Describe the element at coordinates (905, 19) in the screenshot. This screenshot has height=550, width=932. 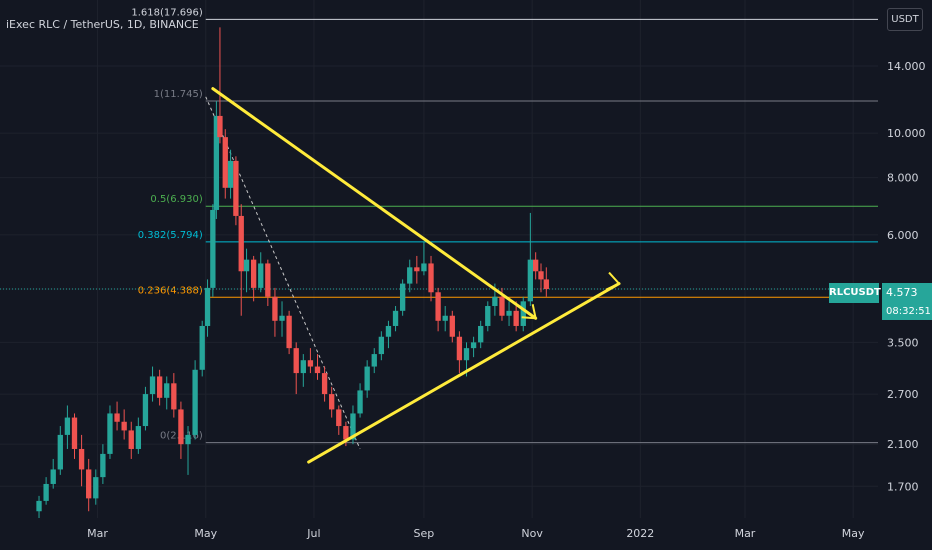
I see `currency-badge: USDT` at that location.